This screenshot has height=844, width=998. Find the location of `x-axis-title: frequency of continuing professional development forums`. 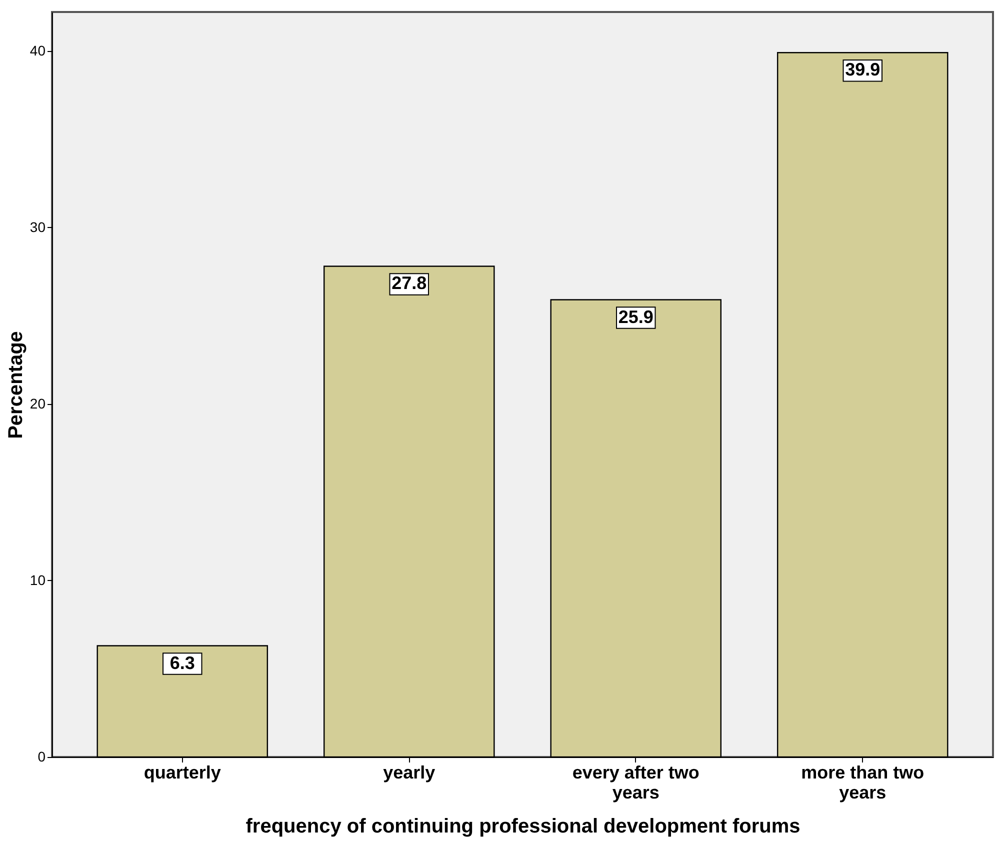

x-axis-title: frequency of continuing professional development forums is located at coordinates (523, 827).